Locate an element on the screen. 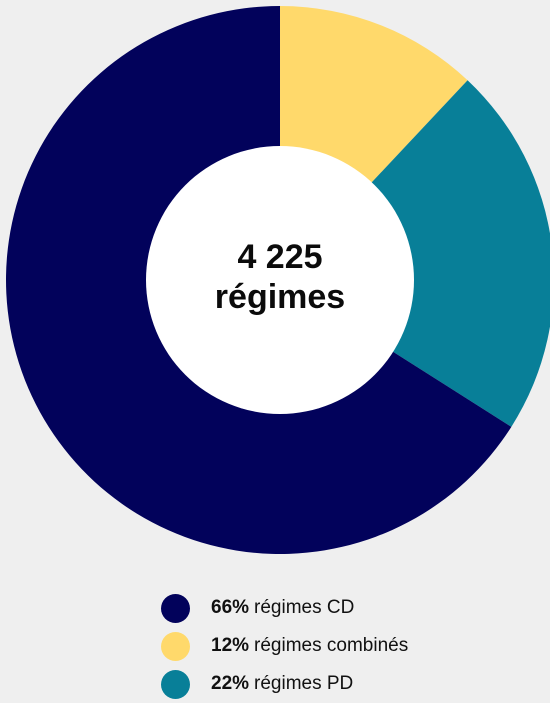 The width and height of the screenshot is (550, 703). legend-percent-pd: 22% is located at coordinates (230, 683).